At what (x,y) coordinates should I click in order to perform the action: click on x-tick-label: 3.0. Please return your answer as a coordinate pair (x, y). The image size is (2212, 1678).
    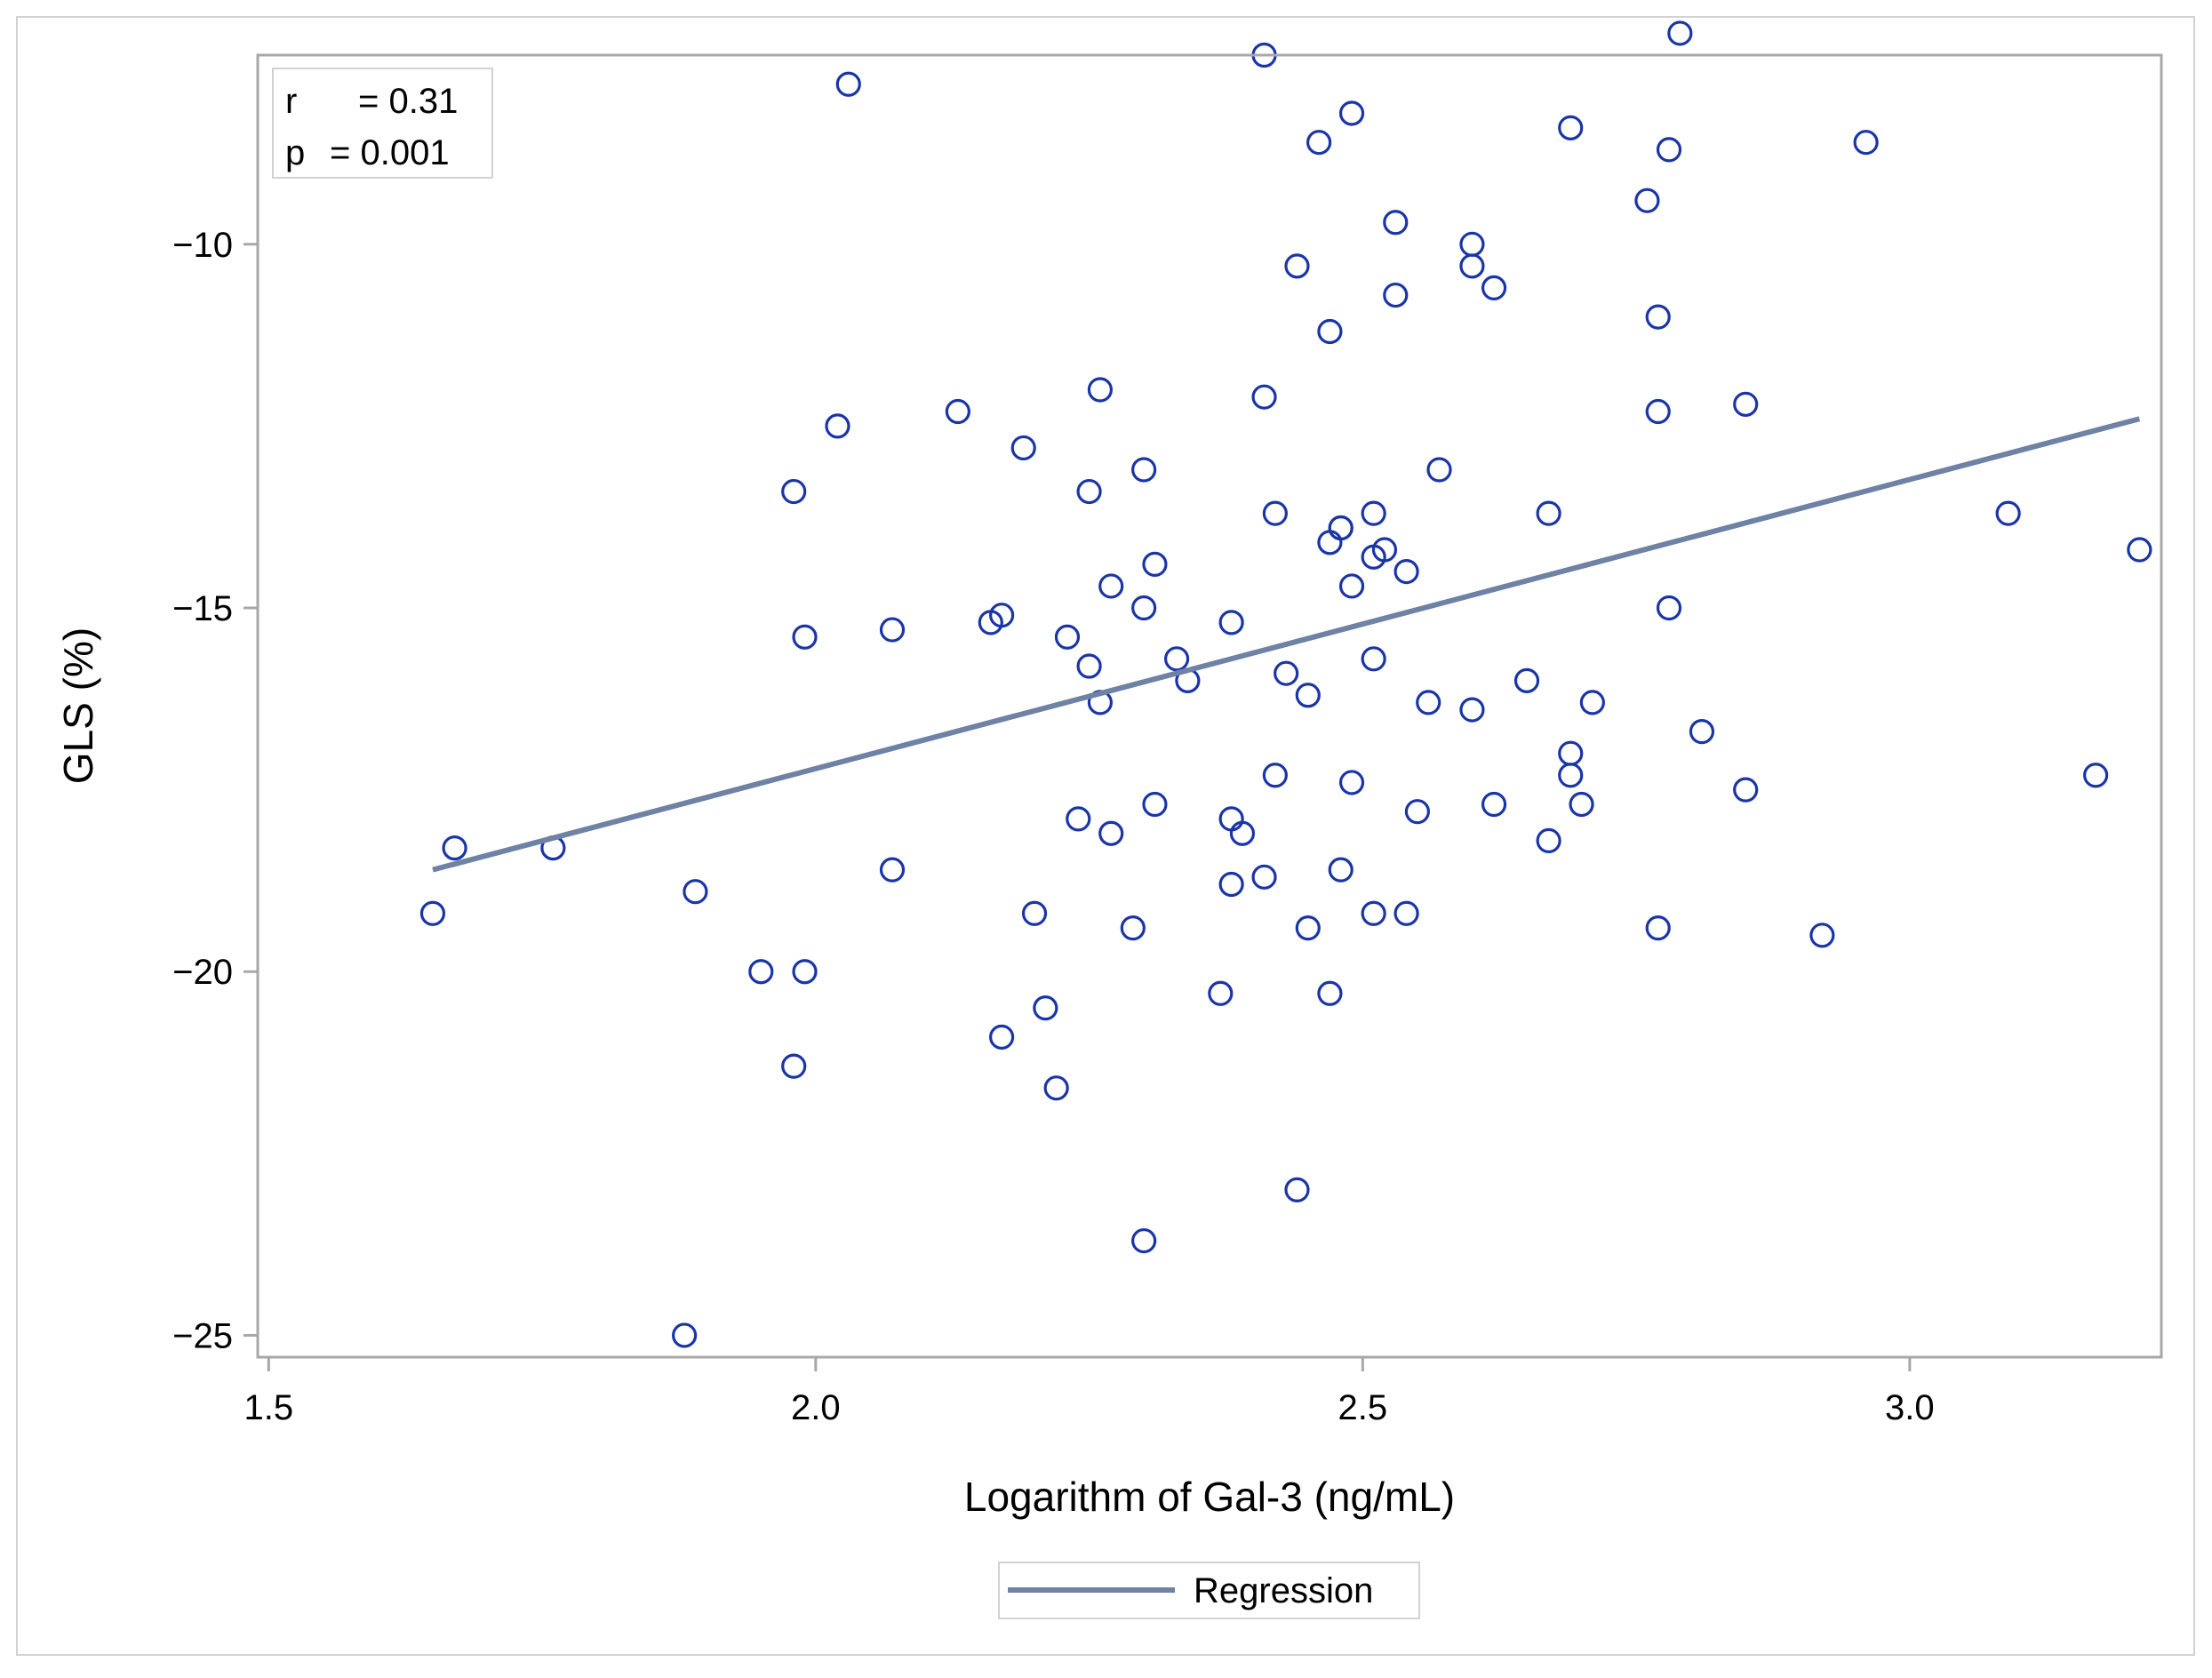
    Looking at the image, I should click on (1910, 1407).